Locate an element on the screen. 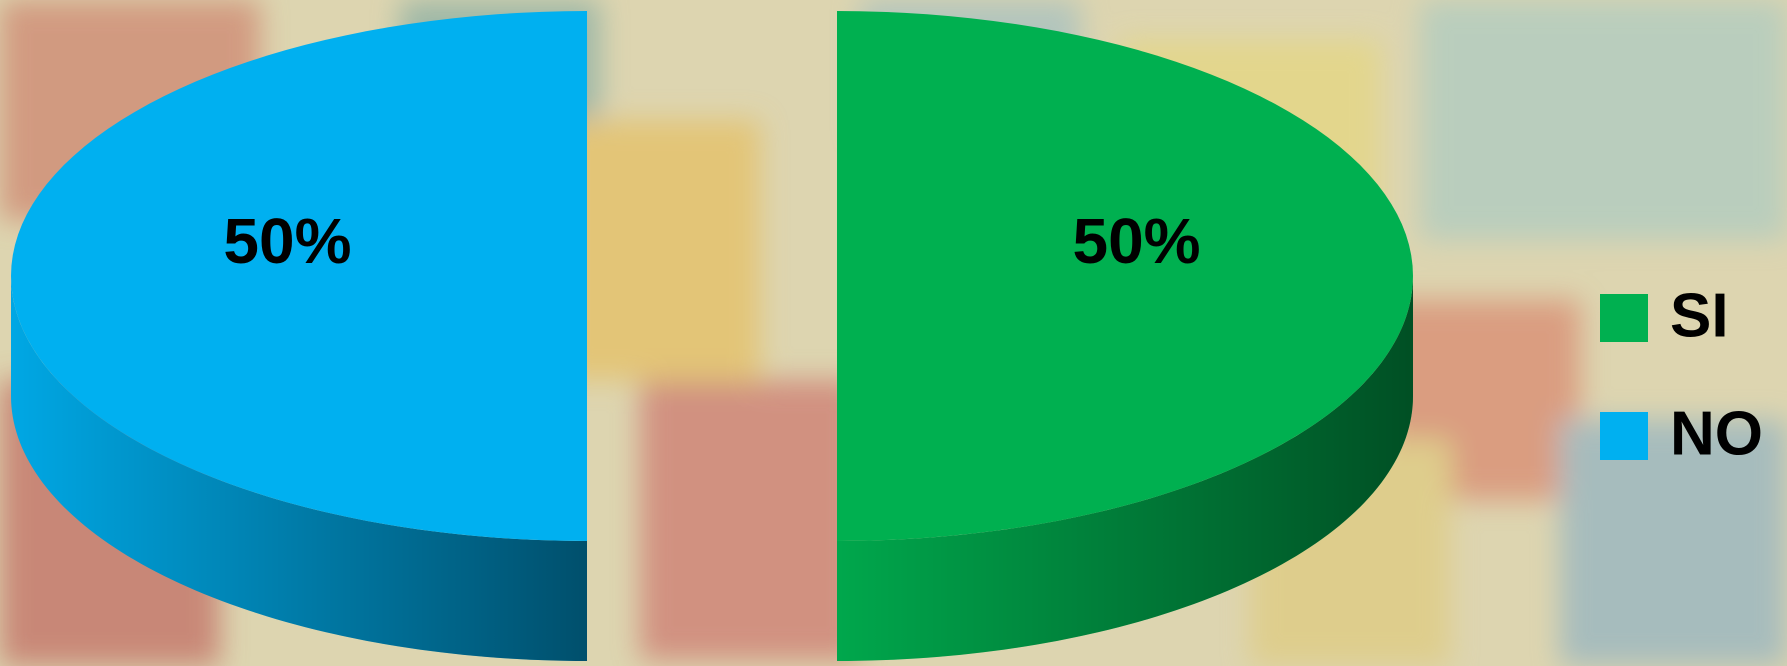 This screenshot has height=666, width=1787. legend: SI NO is located at coordinates (1681, 374).